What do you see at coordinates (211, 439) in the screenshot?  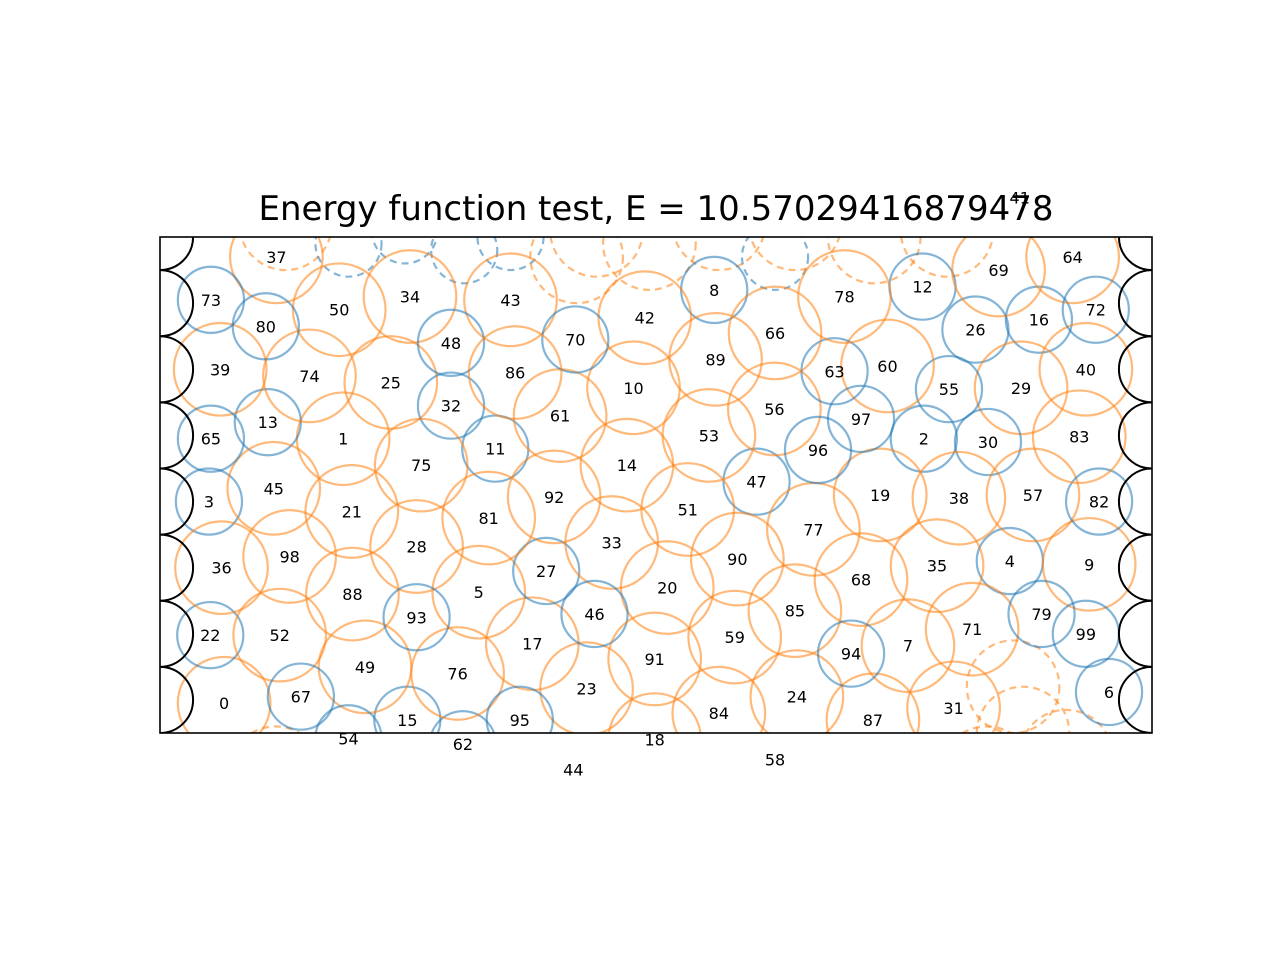 I see `circle-label-65: 65` at bounding box center [211, 439].